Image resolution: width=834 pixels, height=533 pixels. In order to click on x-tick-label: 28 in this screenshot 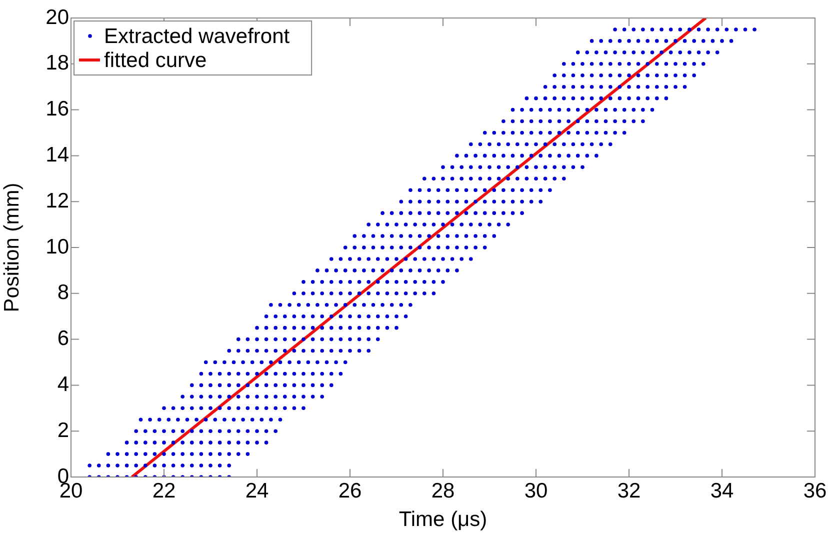, I will do `click(443, 490)`.